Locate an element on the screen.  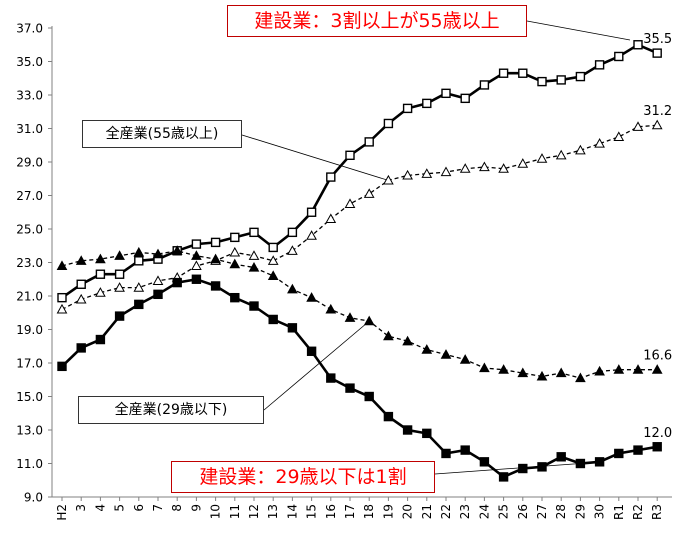
x-tick-label: R1 is located at coordinates (619, 512).